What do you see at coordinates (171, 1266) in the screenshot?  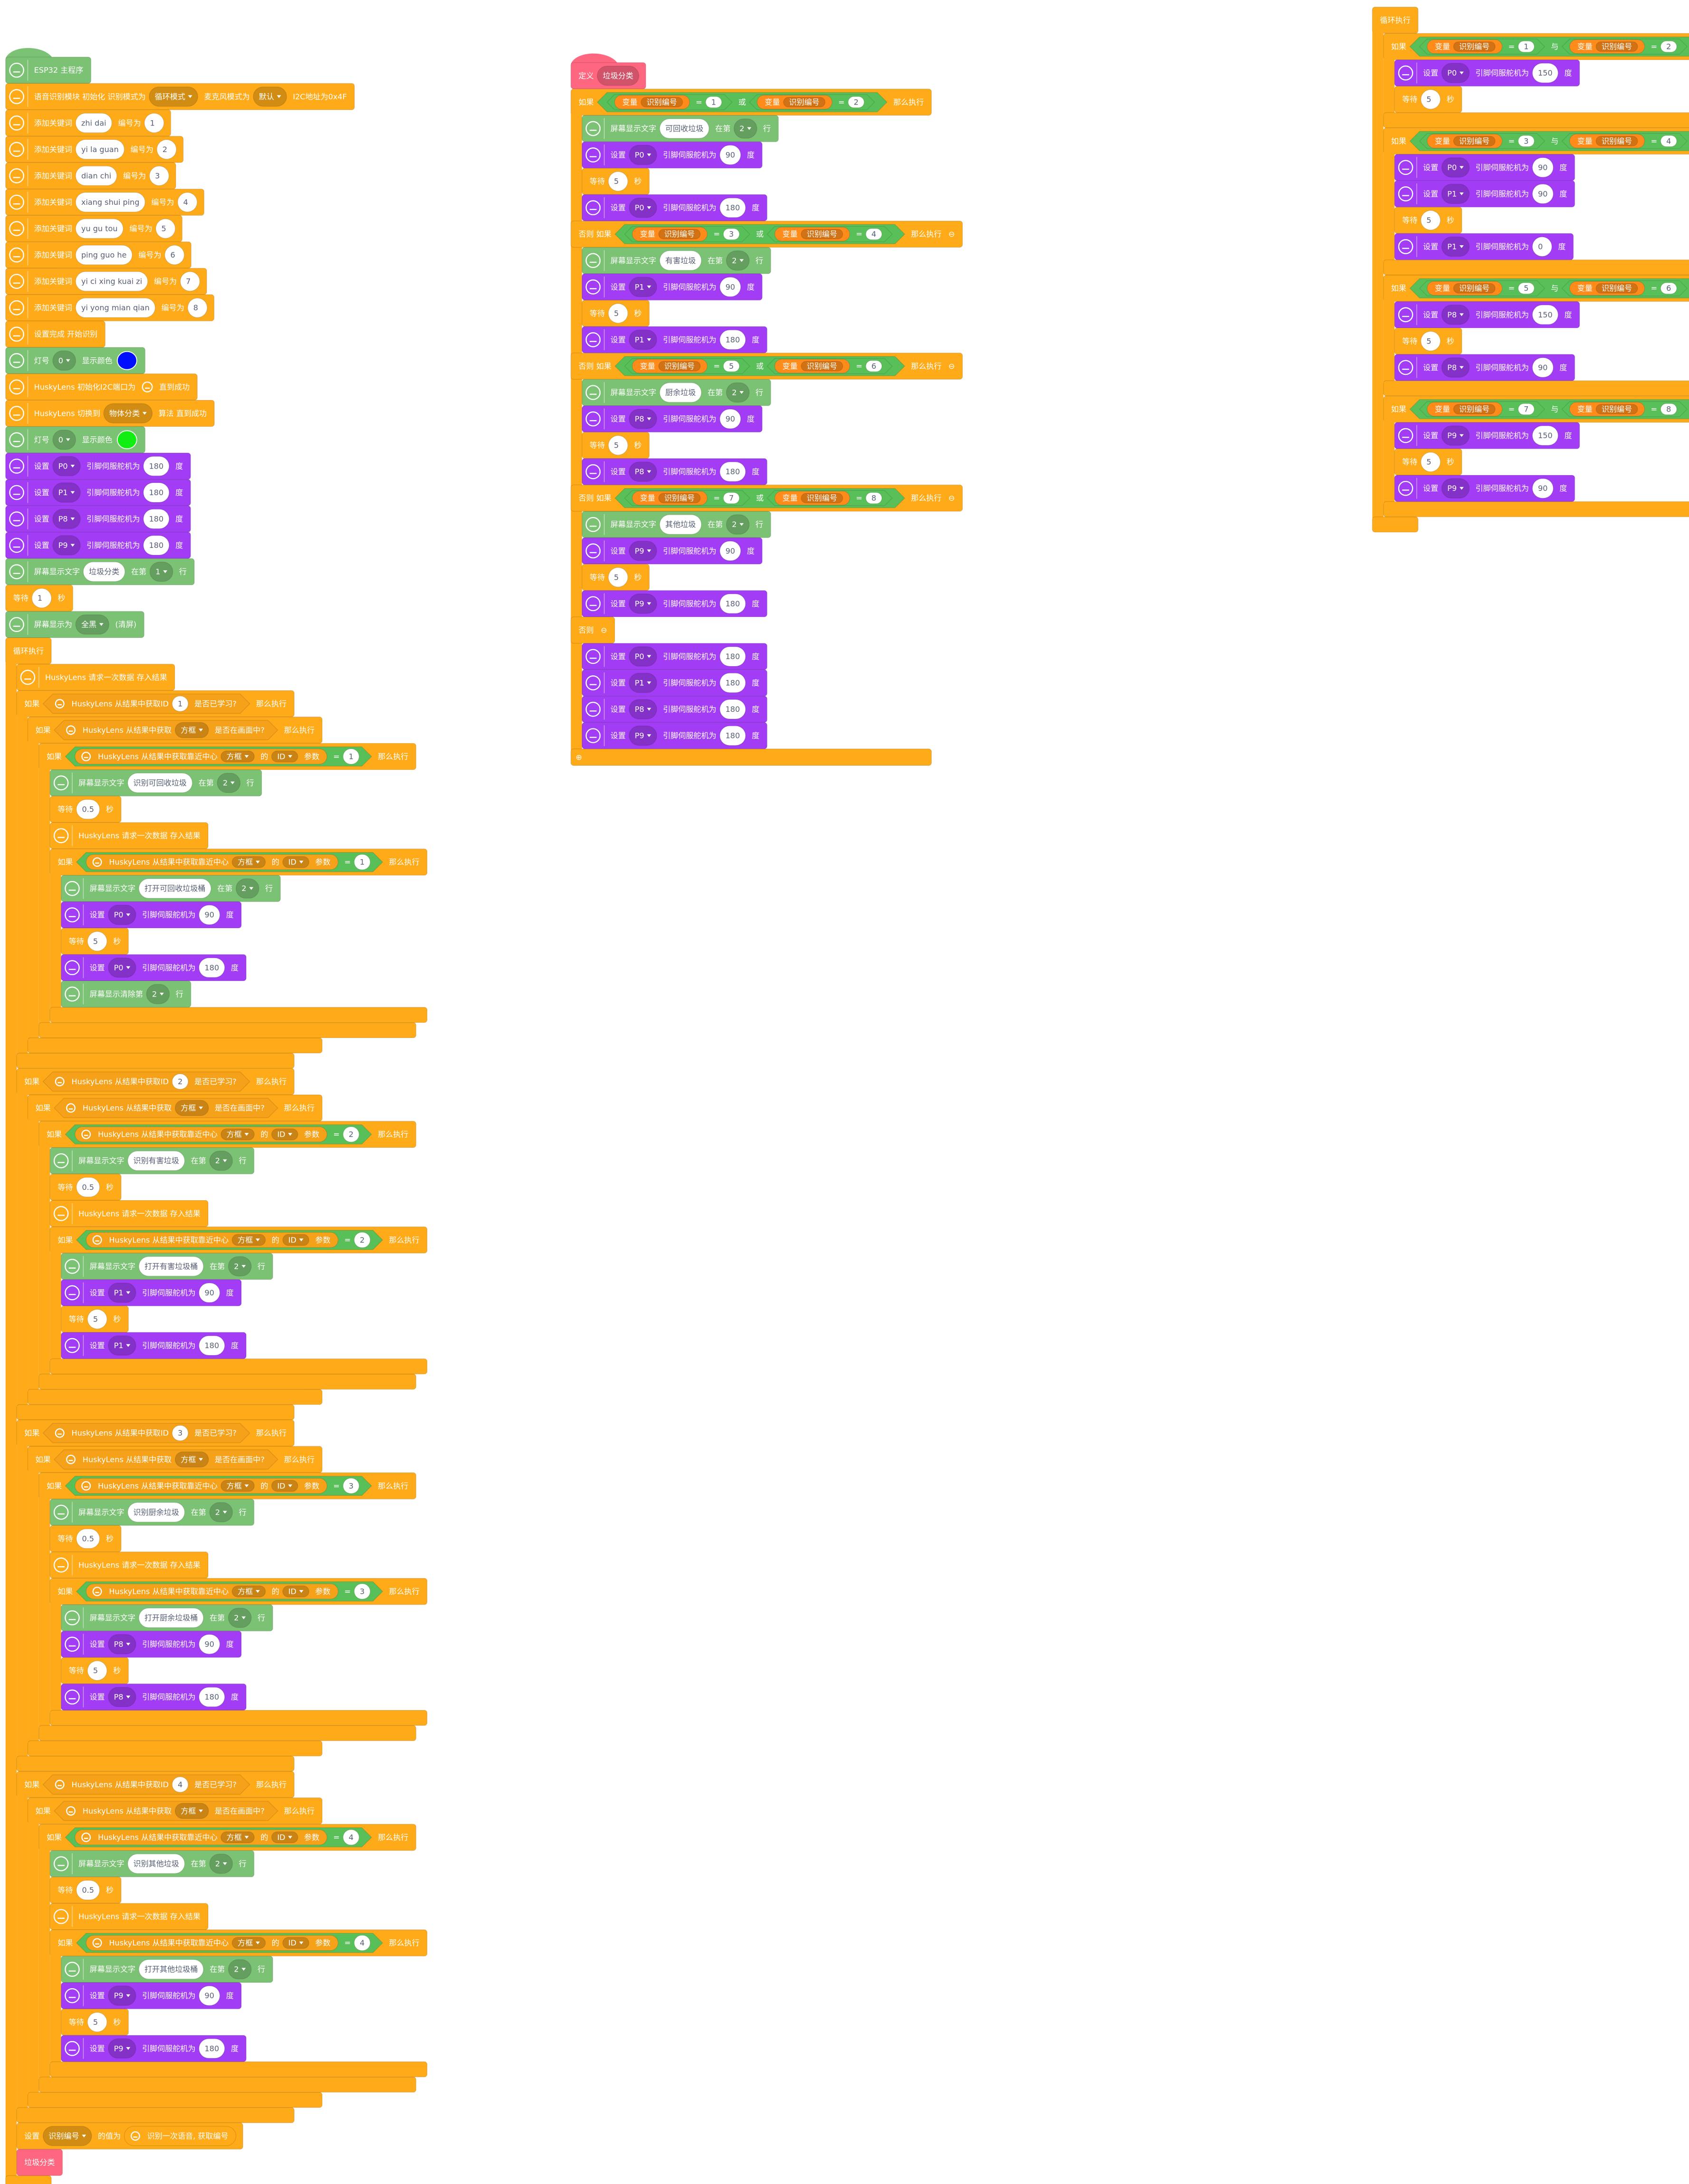 I see `block-text: 打开有害垃圾桶` at bounding box center [171, 1266].